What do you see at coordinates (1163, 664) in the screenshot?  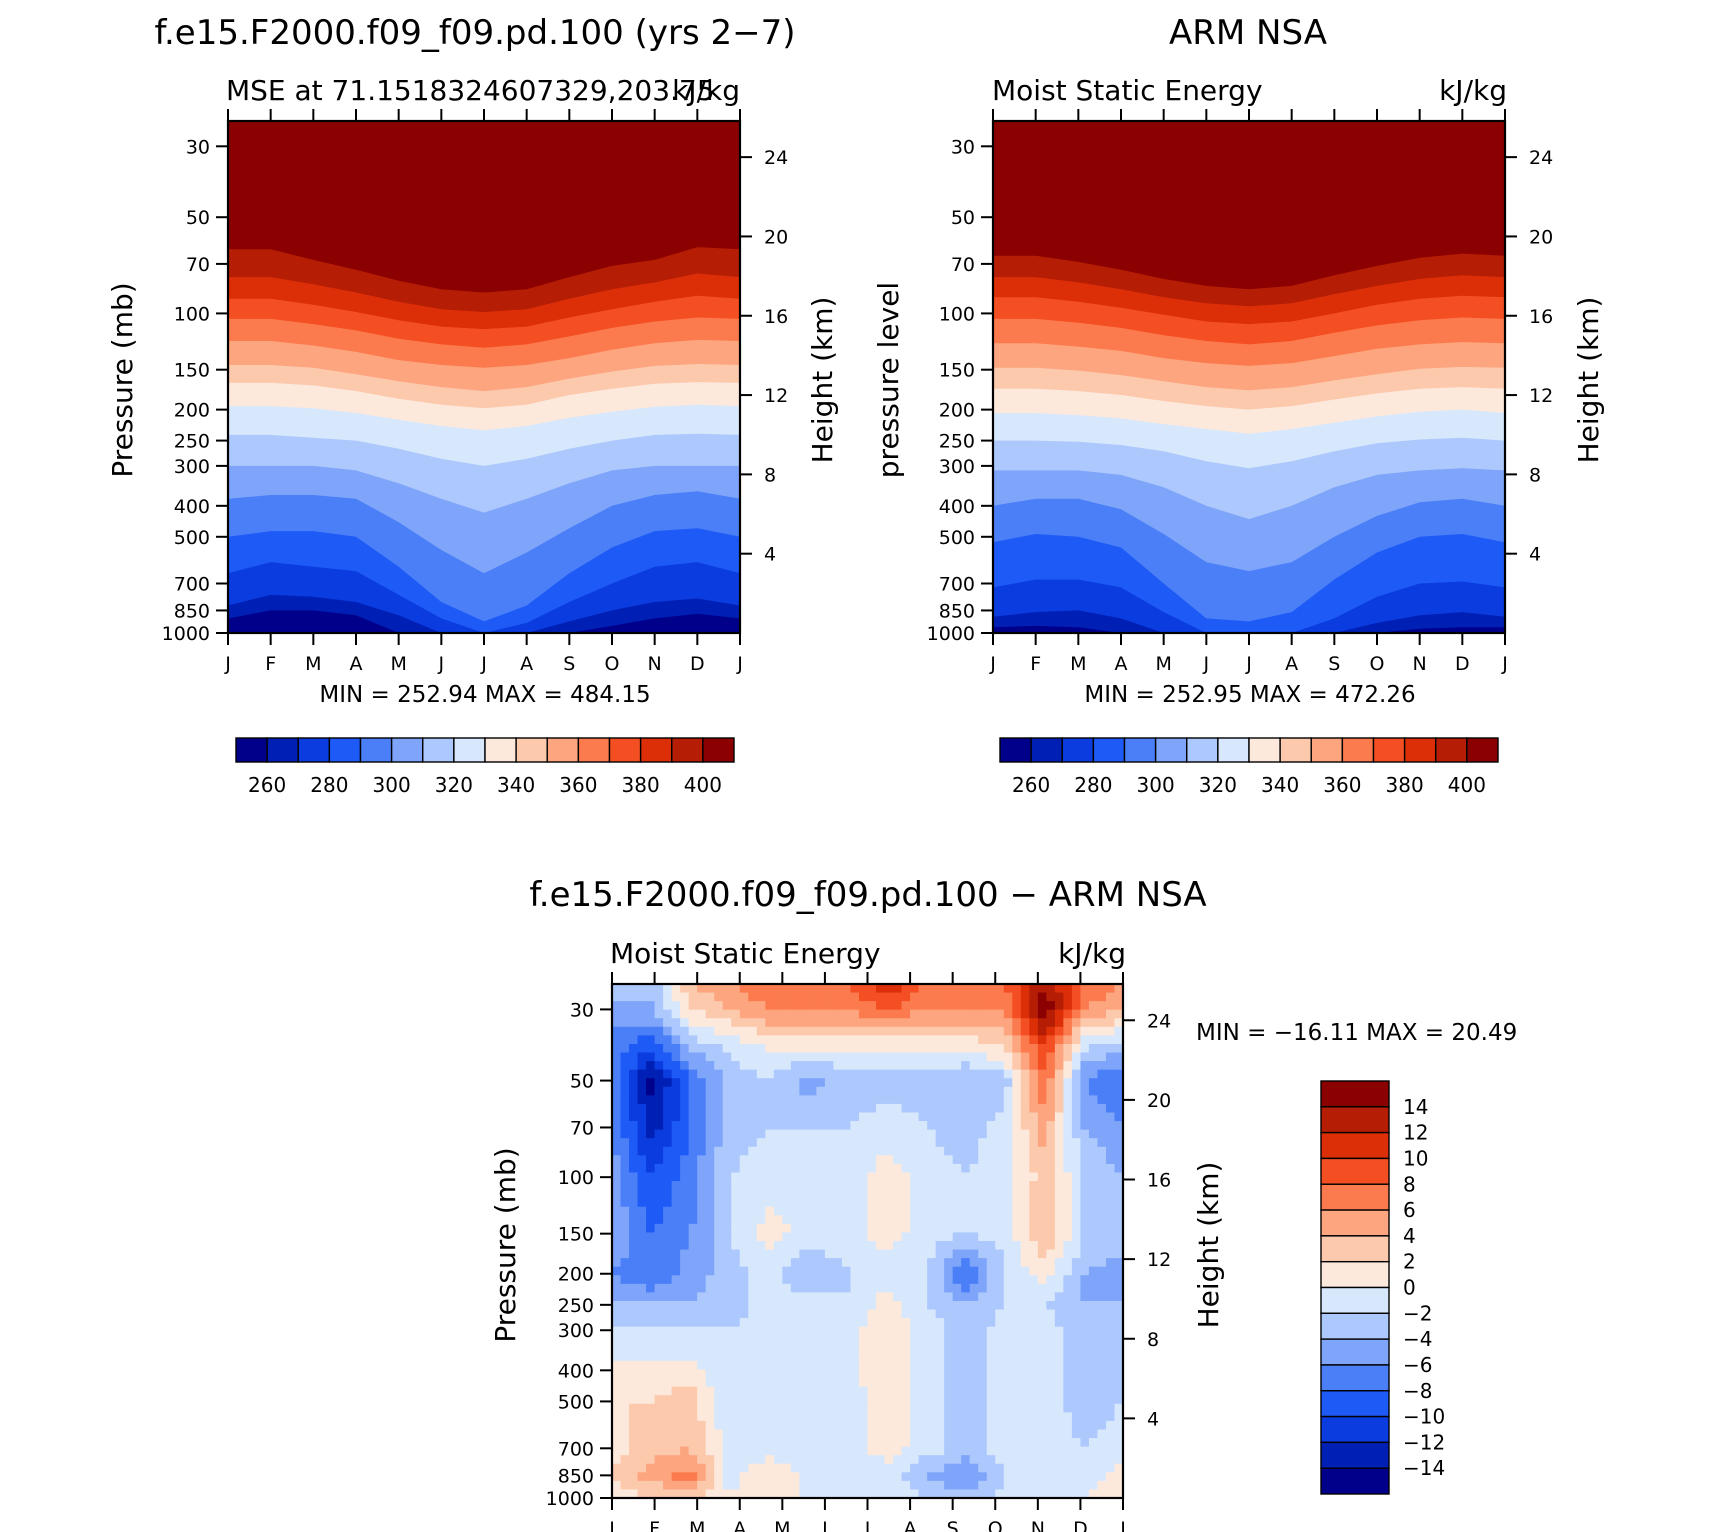 I see `p2-xtick-label: M` at bounding box center [1163, 664].